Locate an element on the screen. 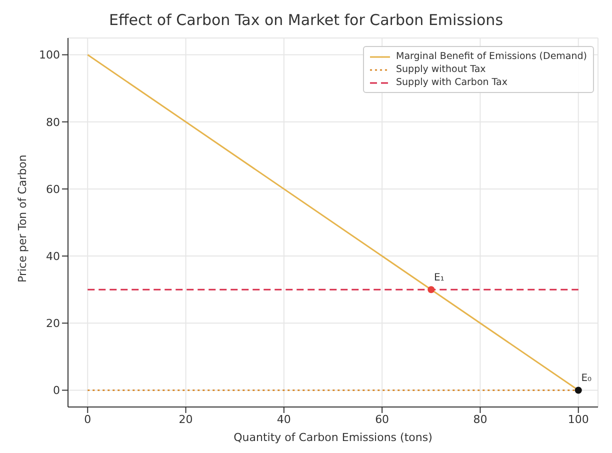 The width and height of the screenshot is (612, 453). x-tick-label: 80 is located at coordinates (480, 419).